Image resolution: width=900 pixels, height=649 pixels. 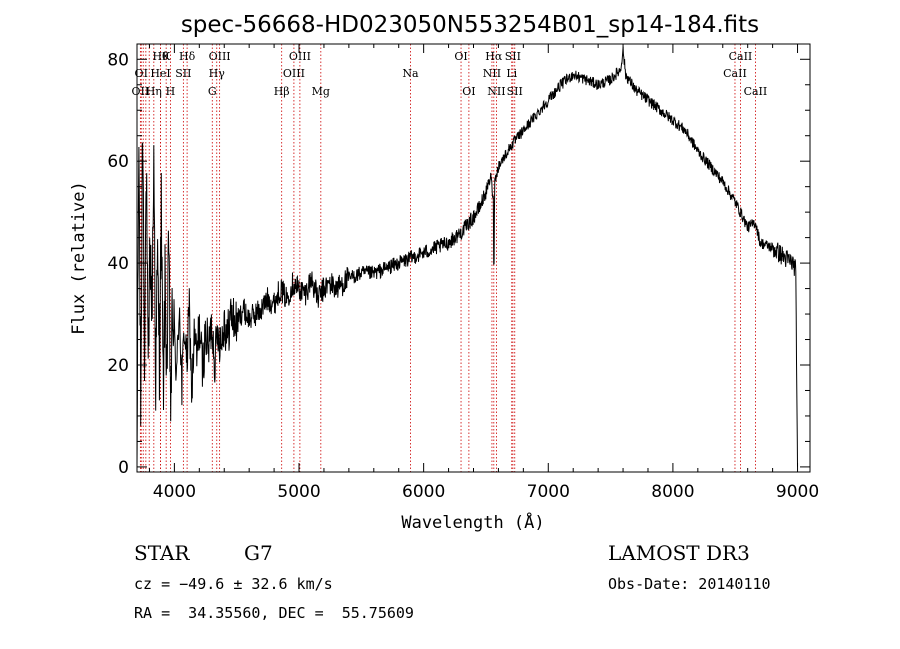 I want to click on emission-line-label: OII, so click(x=141, y=91).